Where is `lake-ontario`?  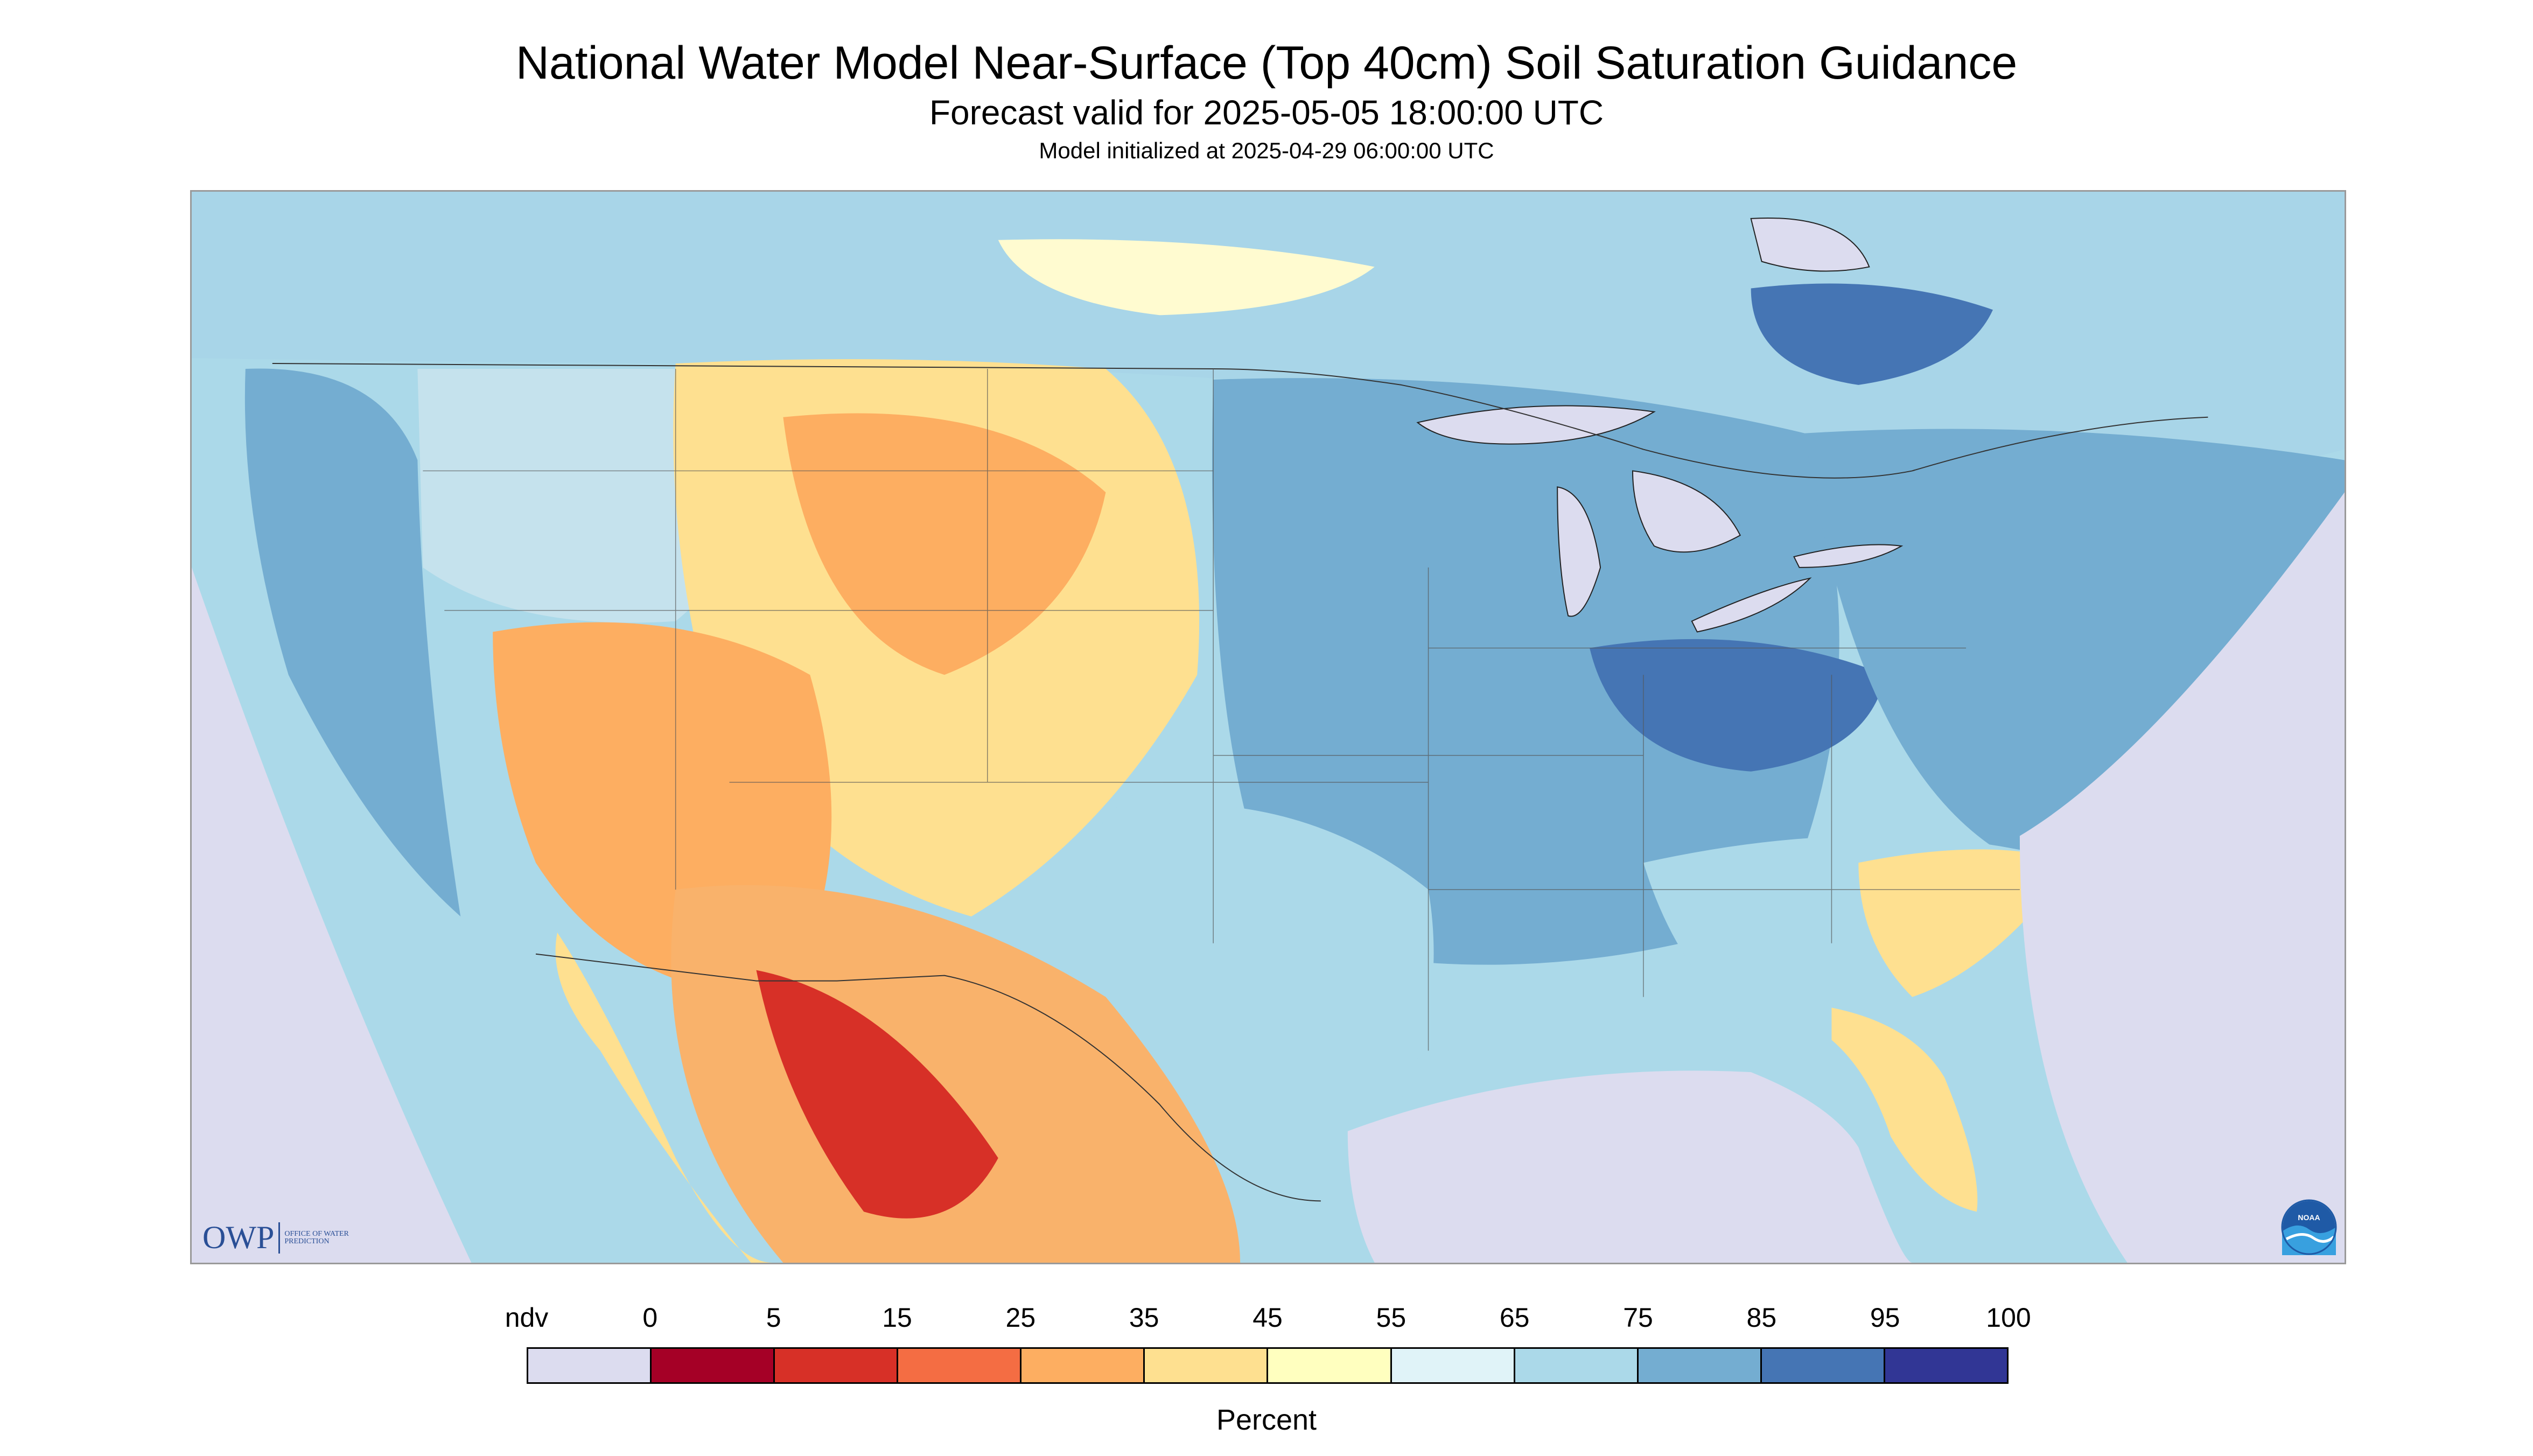 lake-ontario is located at coordinates (1848, 556).